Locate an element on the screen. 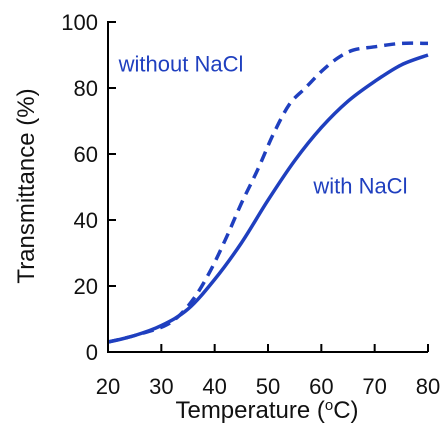 The width and height of the screenshot is (446, 434). x-tick-label: 20 is located at coordinates (108, 386).